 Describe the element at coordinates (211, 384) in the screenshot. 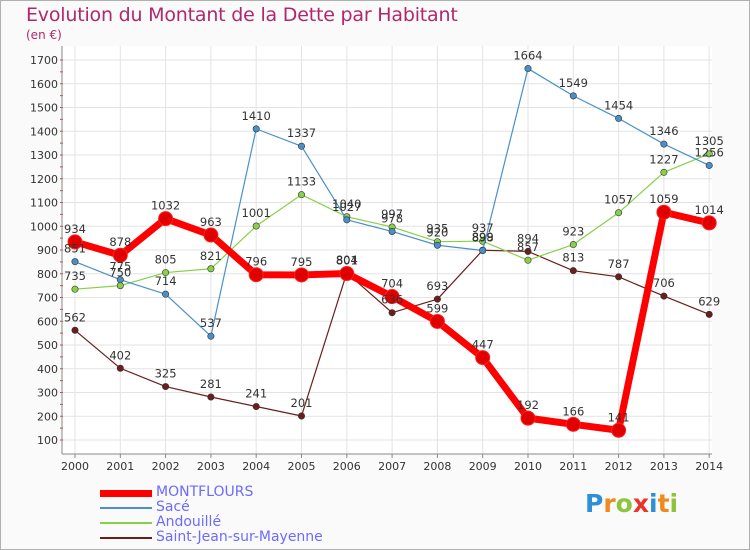

I see `data-label-saint-jean-sur-mayenne: 281` at that location.